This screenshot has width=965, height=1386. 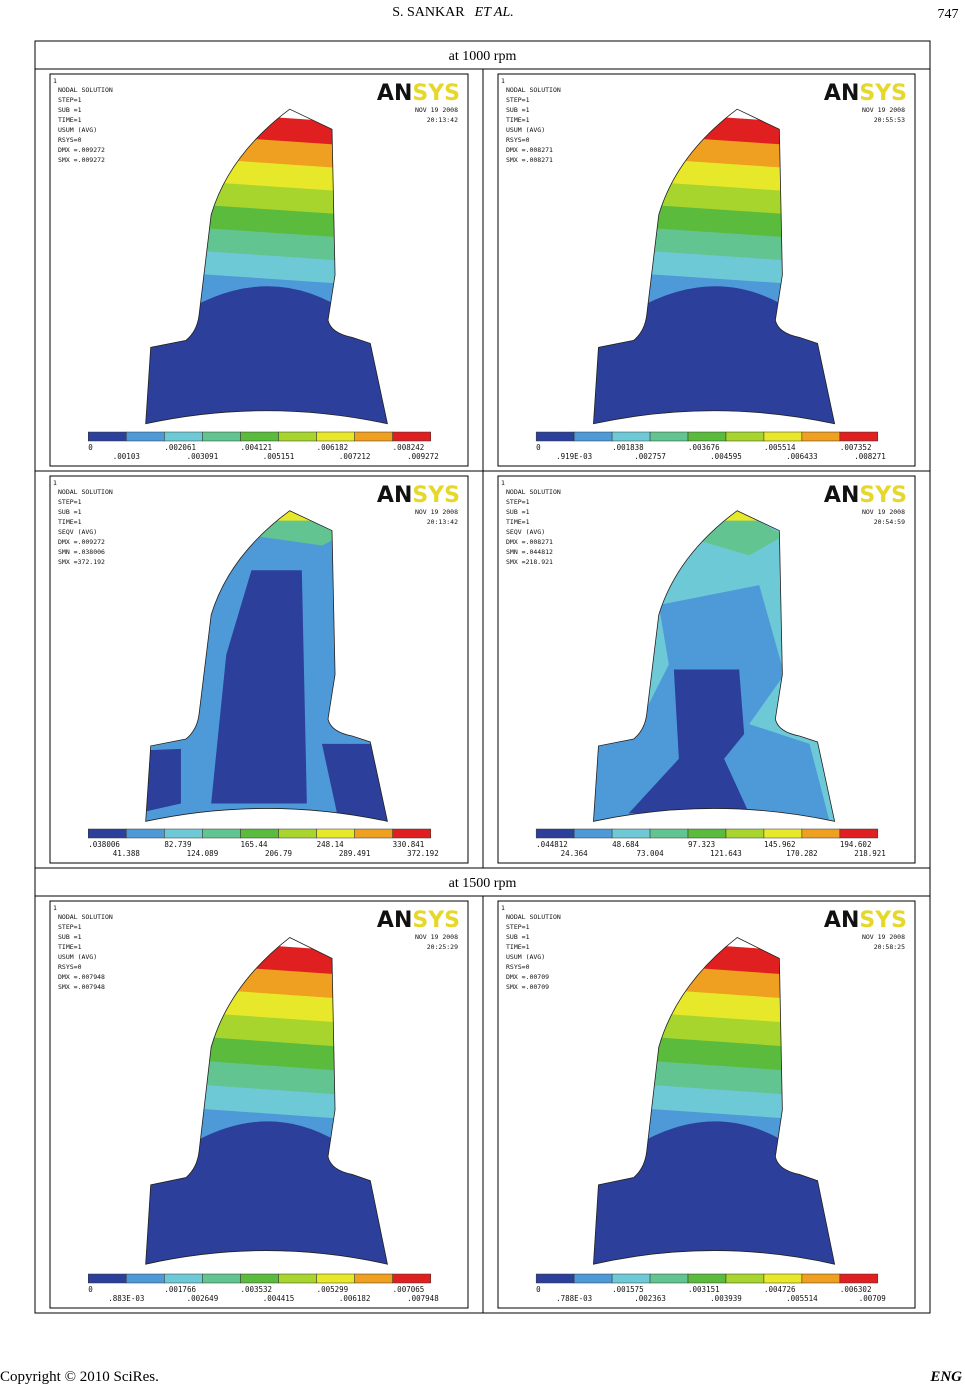 What do you see at coordinates (870, 853) in the screenshot?
I see `legend-label: 218.921` at bounding box center [870, 853].